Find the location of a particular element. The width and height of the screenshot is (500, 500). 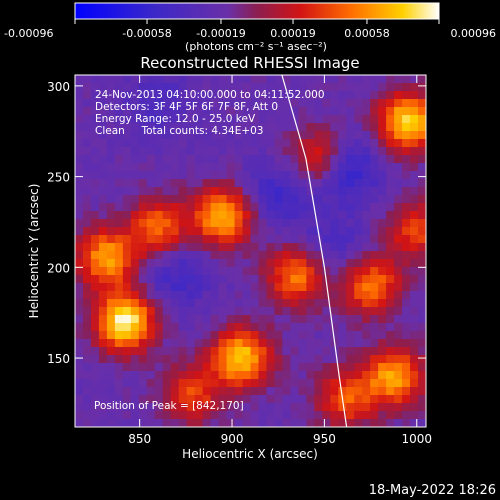

y-tick-label: 200 is located at coordinates (58, 268).